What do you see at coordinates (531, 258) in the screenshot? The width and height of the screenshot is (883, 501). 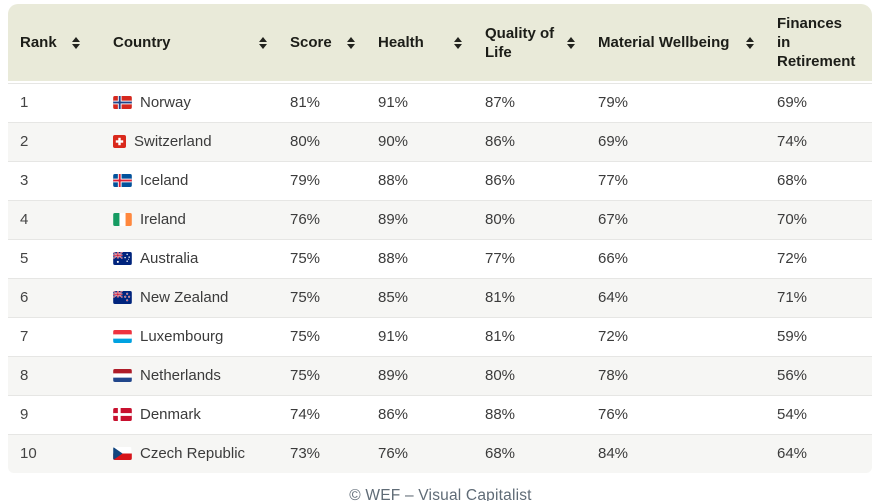 I see `quality-of-life-cell: 77%` at bounding box center [531, 258].